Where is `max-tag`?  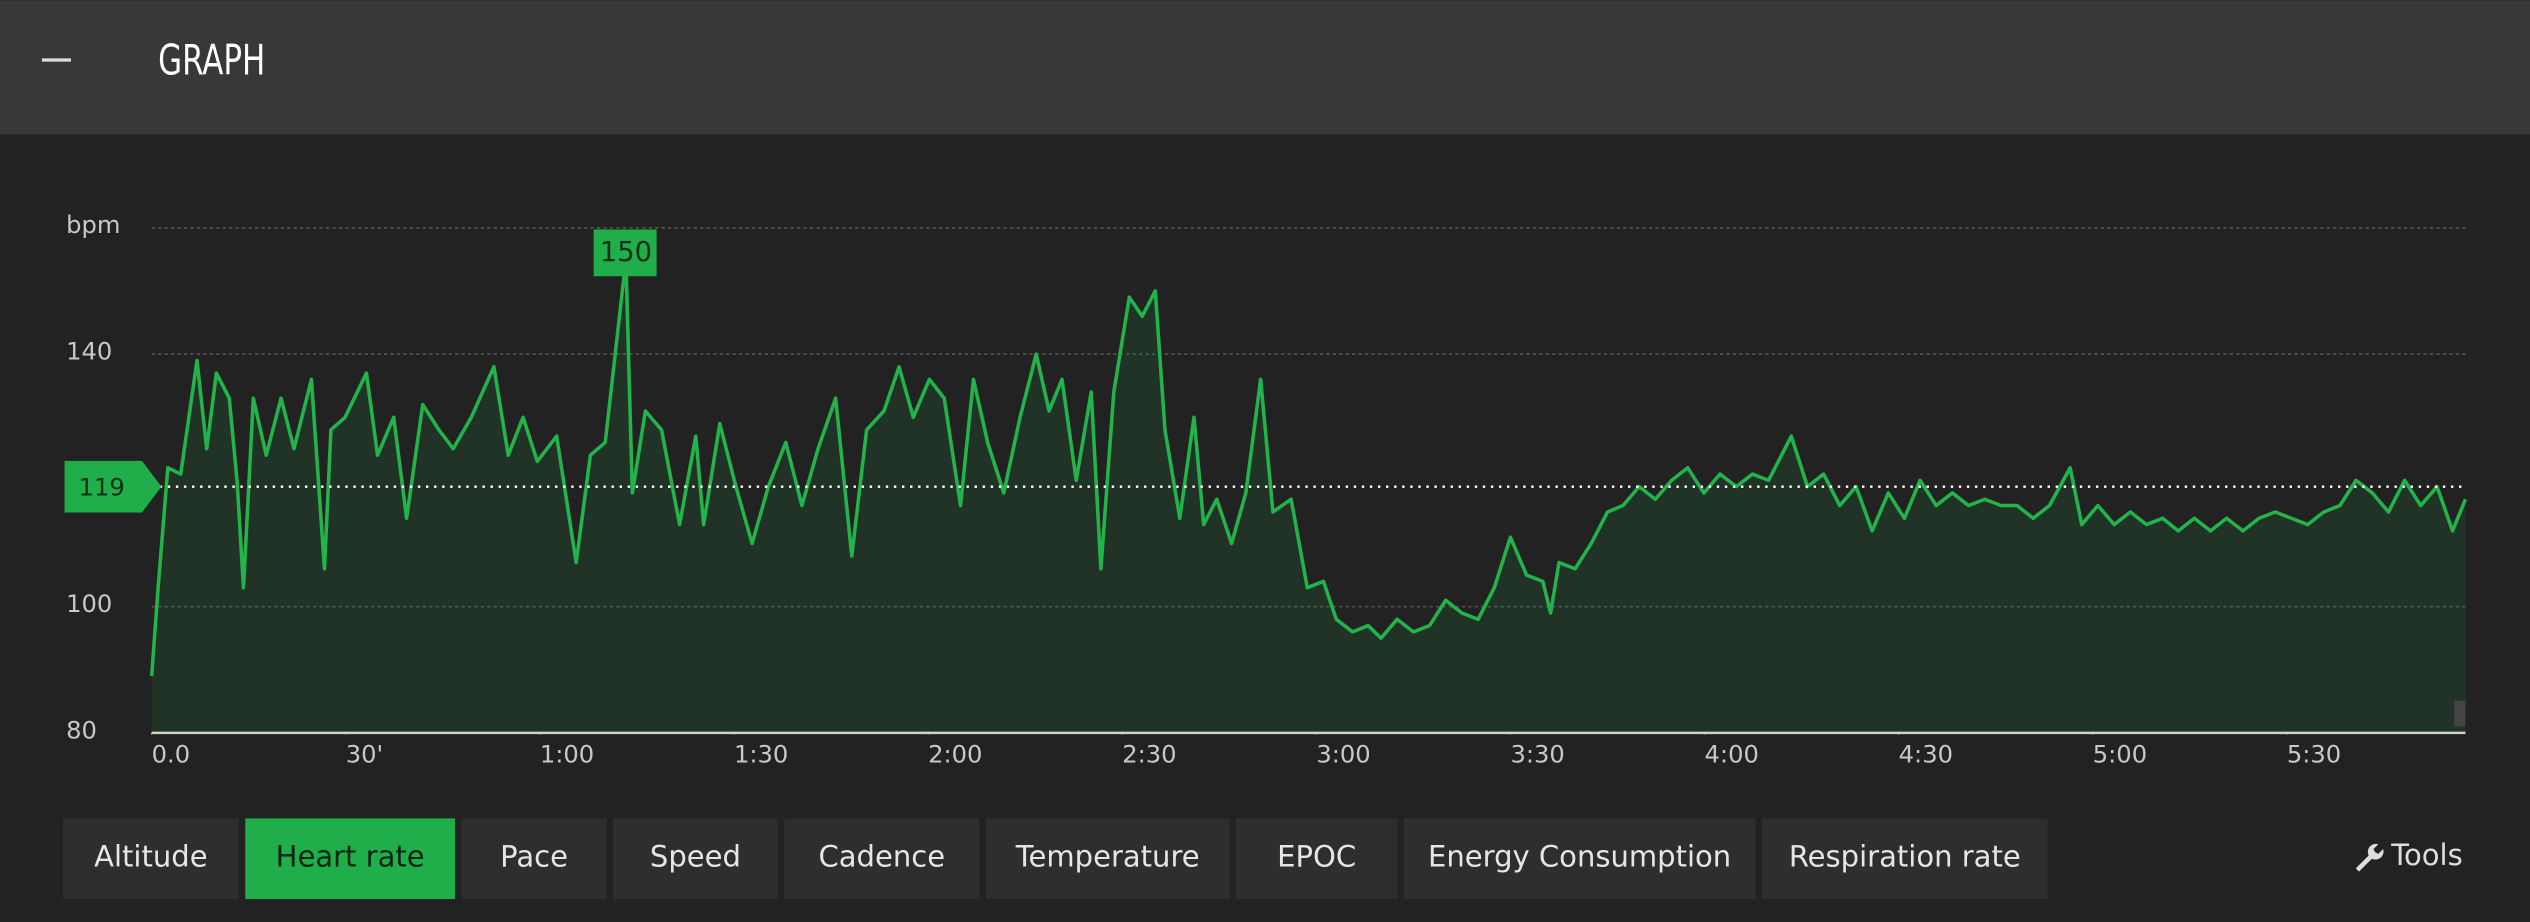 max-tag is located at coordinates (625, 253).